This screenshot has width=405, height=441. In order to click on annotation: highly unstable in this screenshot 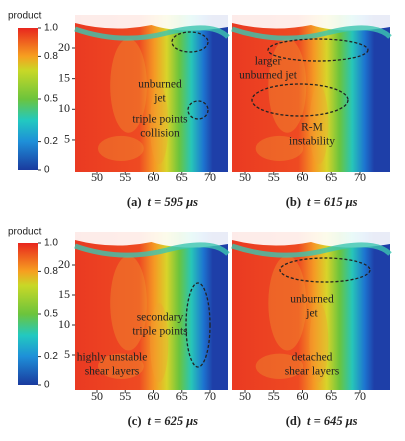, I will do `click(112, 358)`.